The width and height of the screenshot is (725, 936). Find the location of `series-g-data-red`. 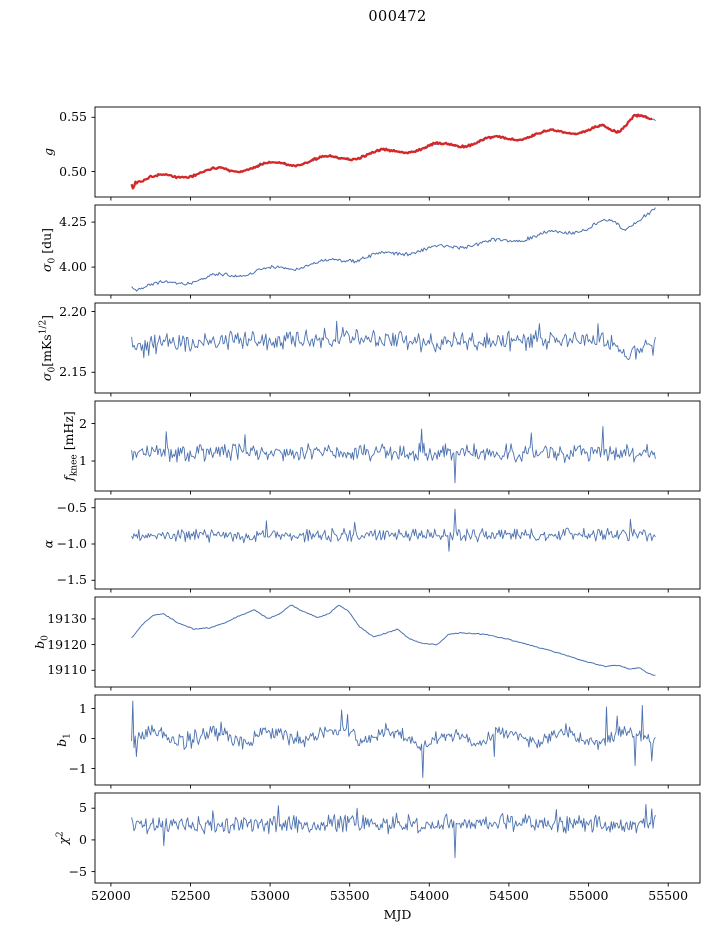

series-g-data-red is located at coordinates (391, 151).